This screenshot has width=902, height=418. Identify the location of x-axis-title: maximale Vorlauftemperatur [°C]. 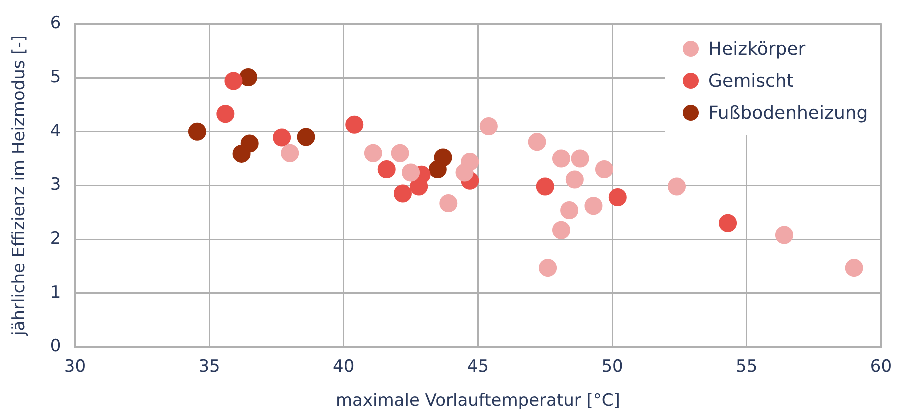
(478, 401).